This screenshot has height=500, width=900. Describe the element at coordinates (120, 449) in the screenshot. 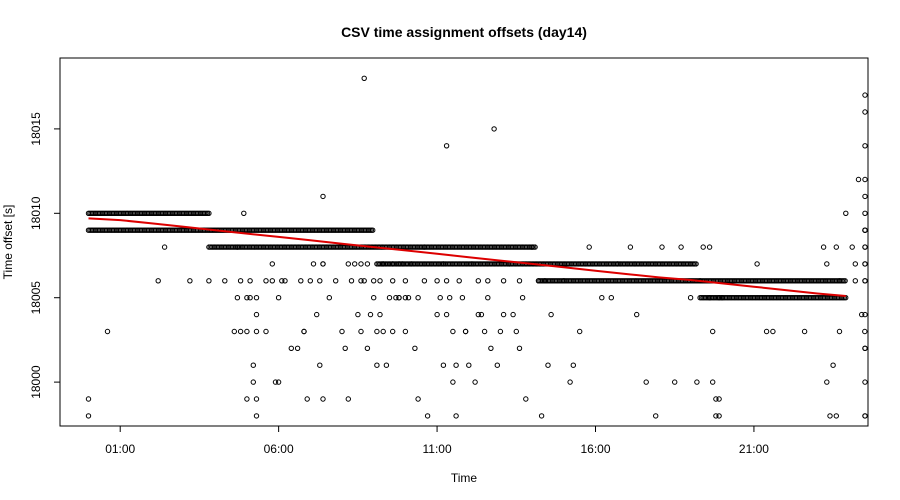

I see `x-tick-label: 01:00` at that location.